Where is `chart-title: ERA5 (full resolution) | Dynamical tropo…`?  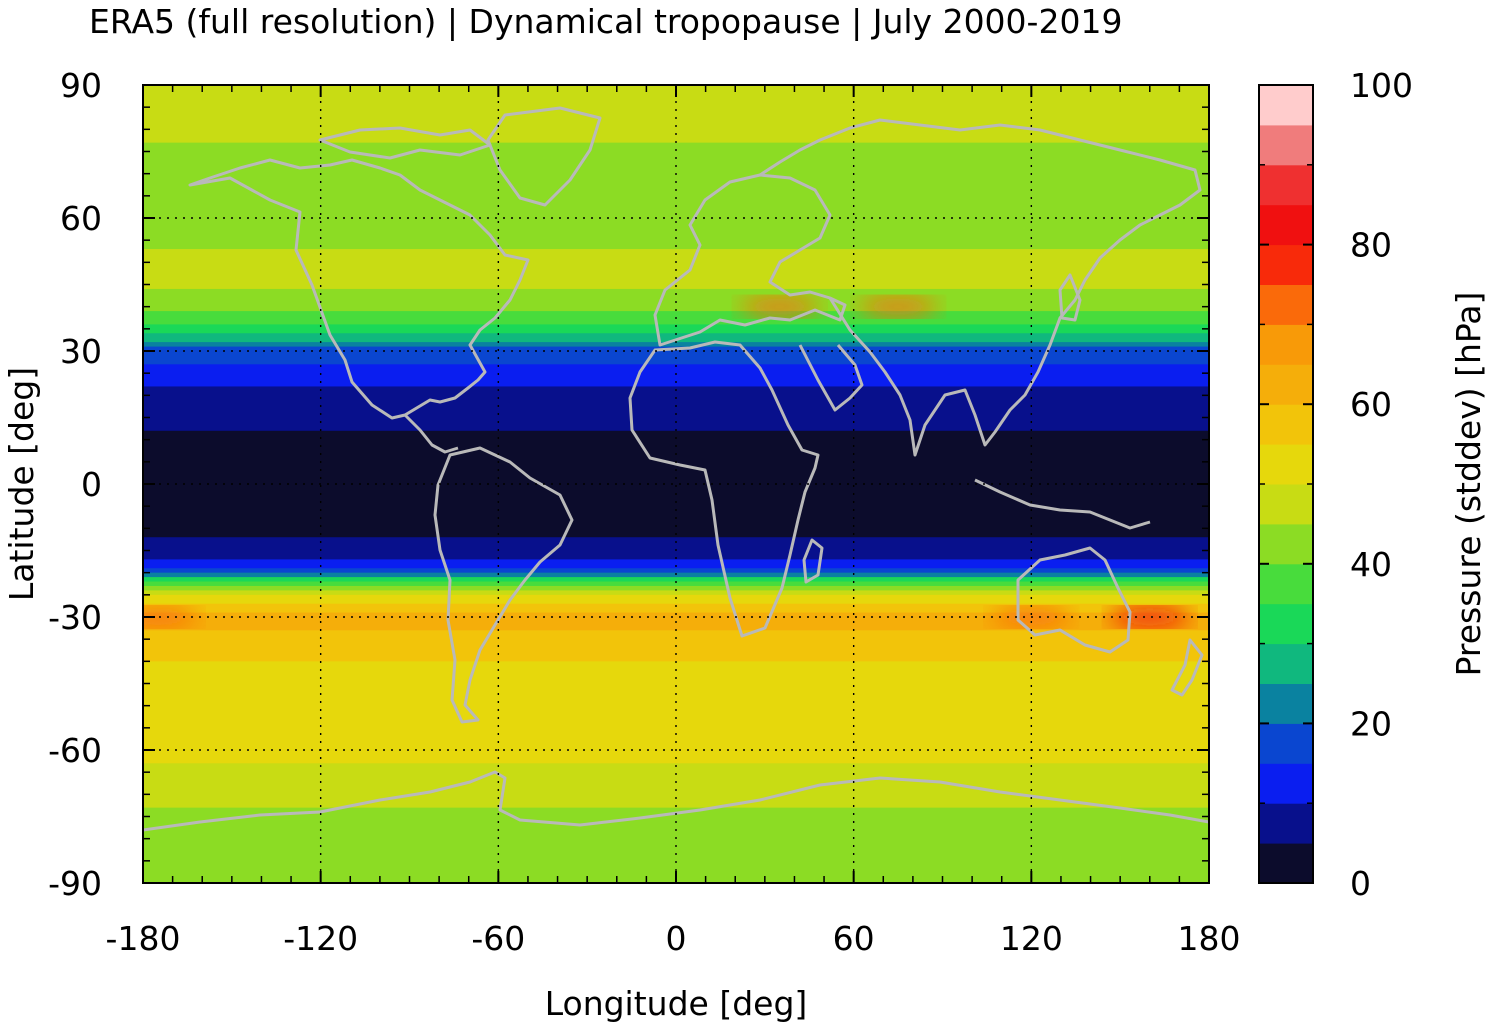
chart-title: ERA5 (full resolution) | Dynamical tropo… is located at coordinates (605, 21).